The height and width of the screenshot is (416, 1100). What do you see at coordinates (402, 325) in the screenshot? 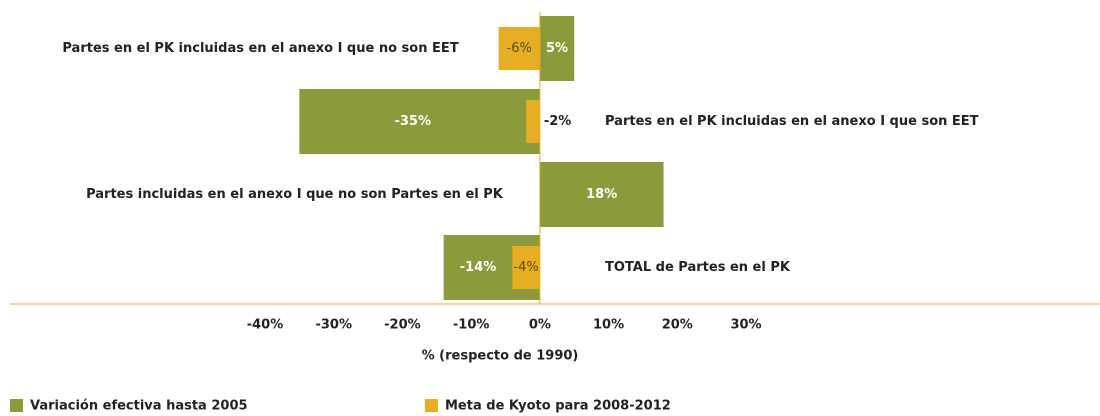
I see `x-tick-label: -20%` at bounding box center [402, 325].